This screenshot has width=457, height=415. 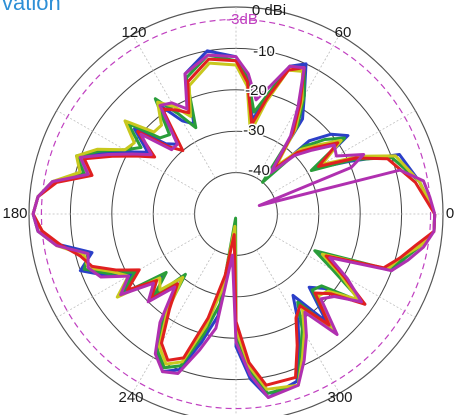 What do you see at coordinates (130, 397) in the screenshot?
I see `angle-tick-label: 240` at bounding box center [130, 397].